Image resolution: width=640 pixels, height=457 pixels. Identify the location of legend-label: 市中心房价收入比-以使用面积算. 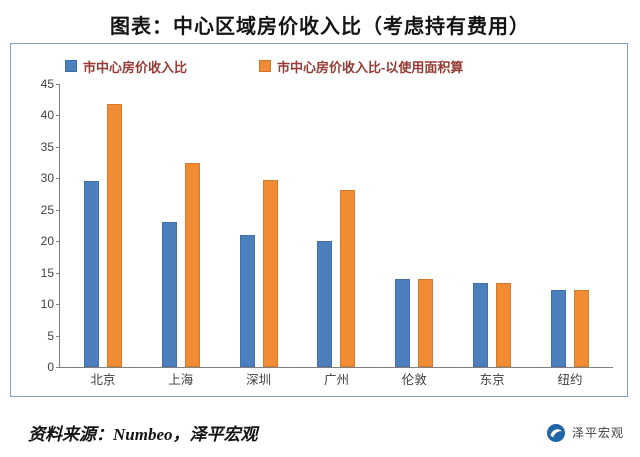
(370, 67).